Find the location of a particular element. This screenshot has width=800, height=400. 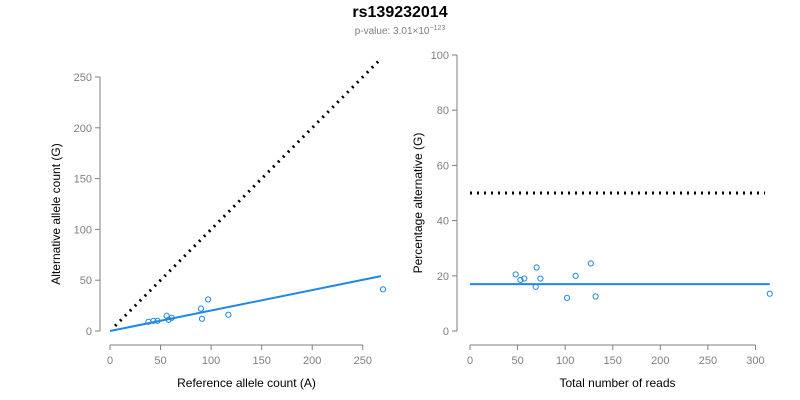

y-tick-label: 80 is located at coordinates (443, 111).